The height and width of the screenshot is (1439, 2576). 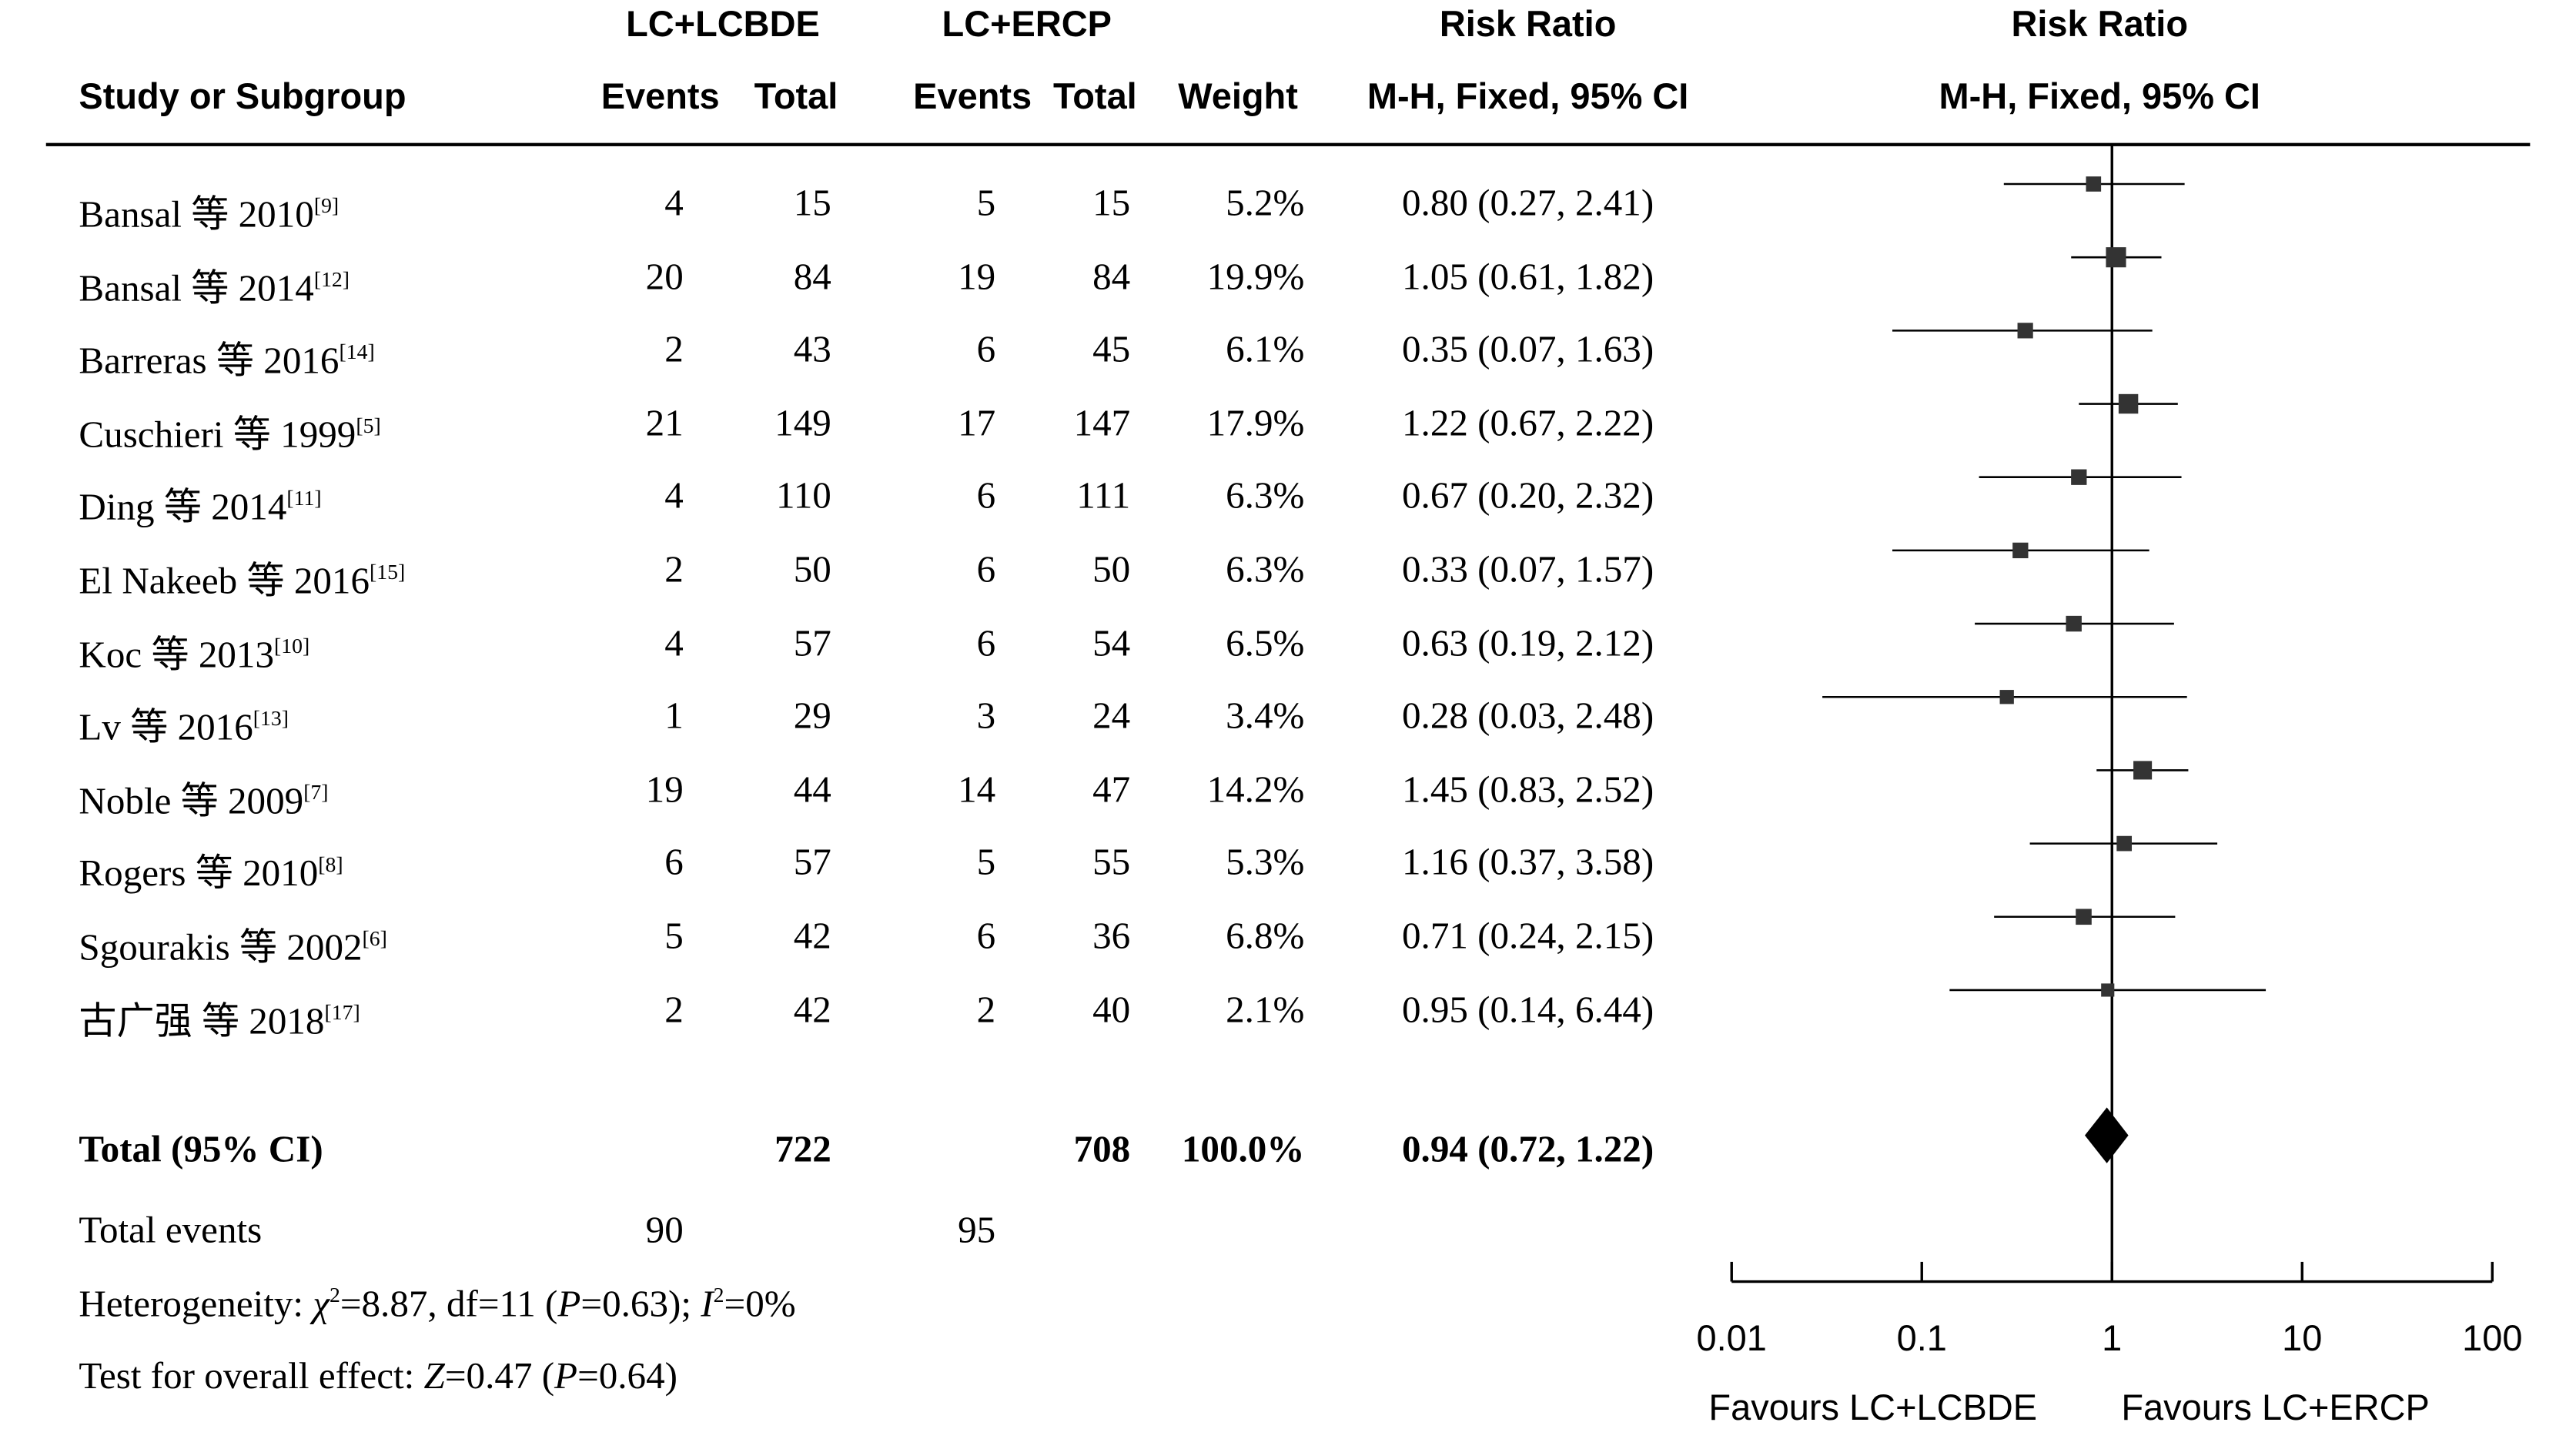 I want to click on rr-method-header: M-H, Fixed, 95% CI, so click(x=1528, y=96).